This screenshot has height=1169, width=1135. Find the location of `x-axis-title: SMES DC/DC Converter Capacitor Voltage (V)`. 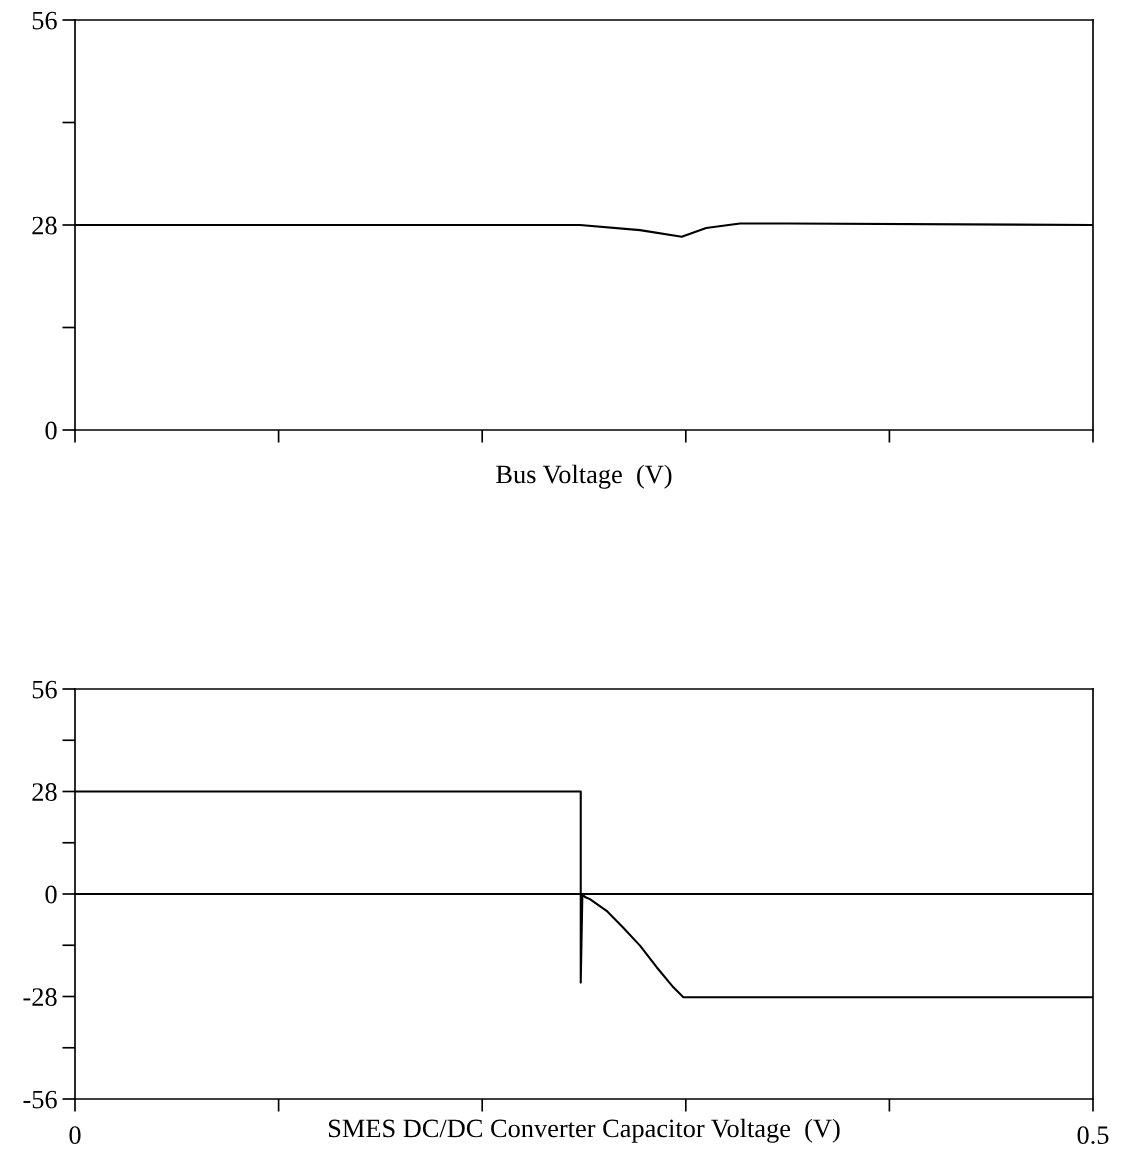

x-axis-title: SMES DC/DC Converter Capacitor Voltage (V) is located at coordinates (584, 1130).